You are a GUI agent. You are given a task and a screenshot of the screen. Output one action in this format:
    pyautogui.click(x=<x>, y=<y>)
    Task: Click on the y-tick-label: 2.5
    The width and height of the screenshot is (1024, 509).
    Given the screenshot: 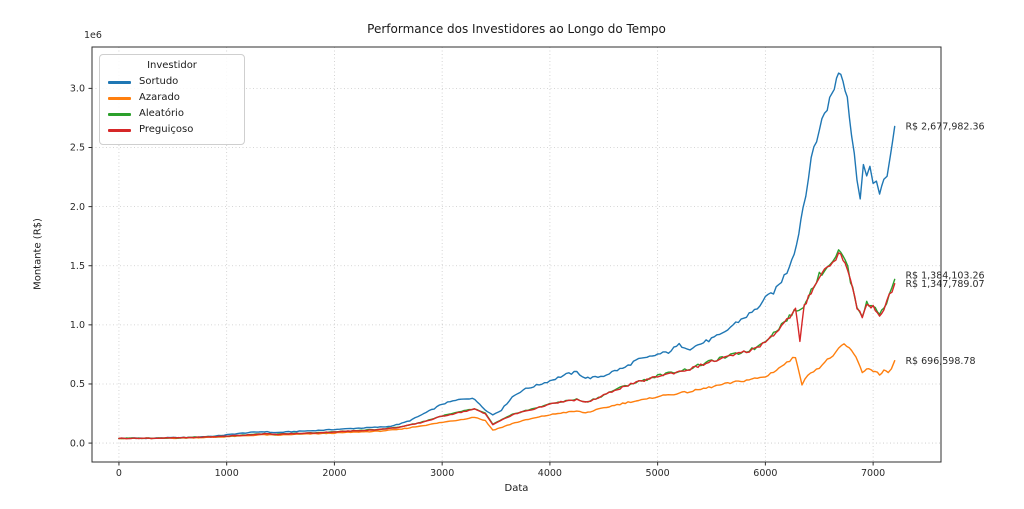 What is the action you would take?
    pyautogui.click(x=77, y=148)
    